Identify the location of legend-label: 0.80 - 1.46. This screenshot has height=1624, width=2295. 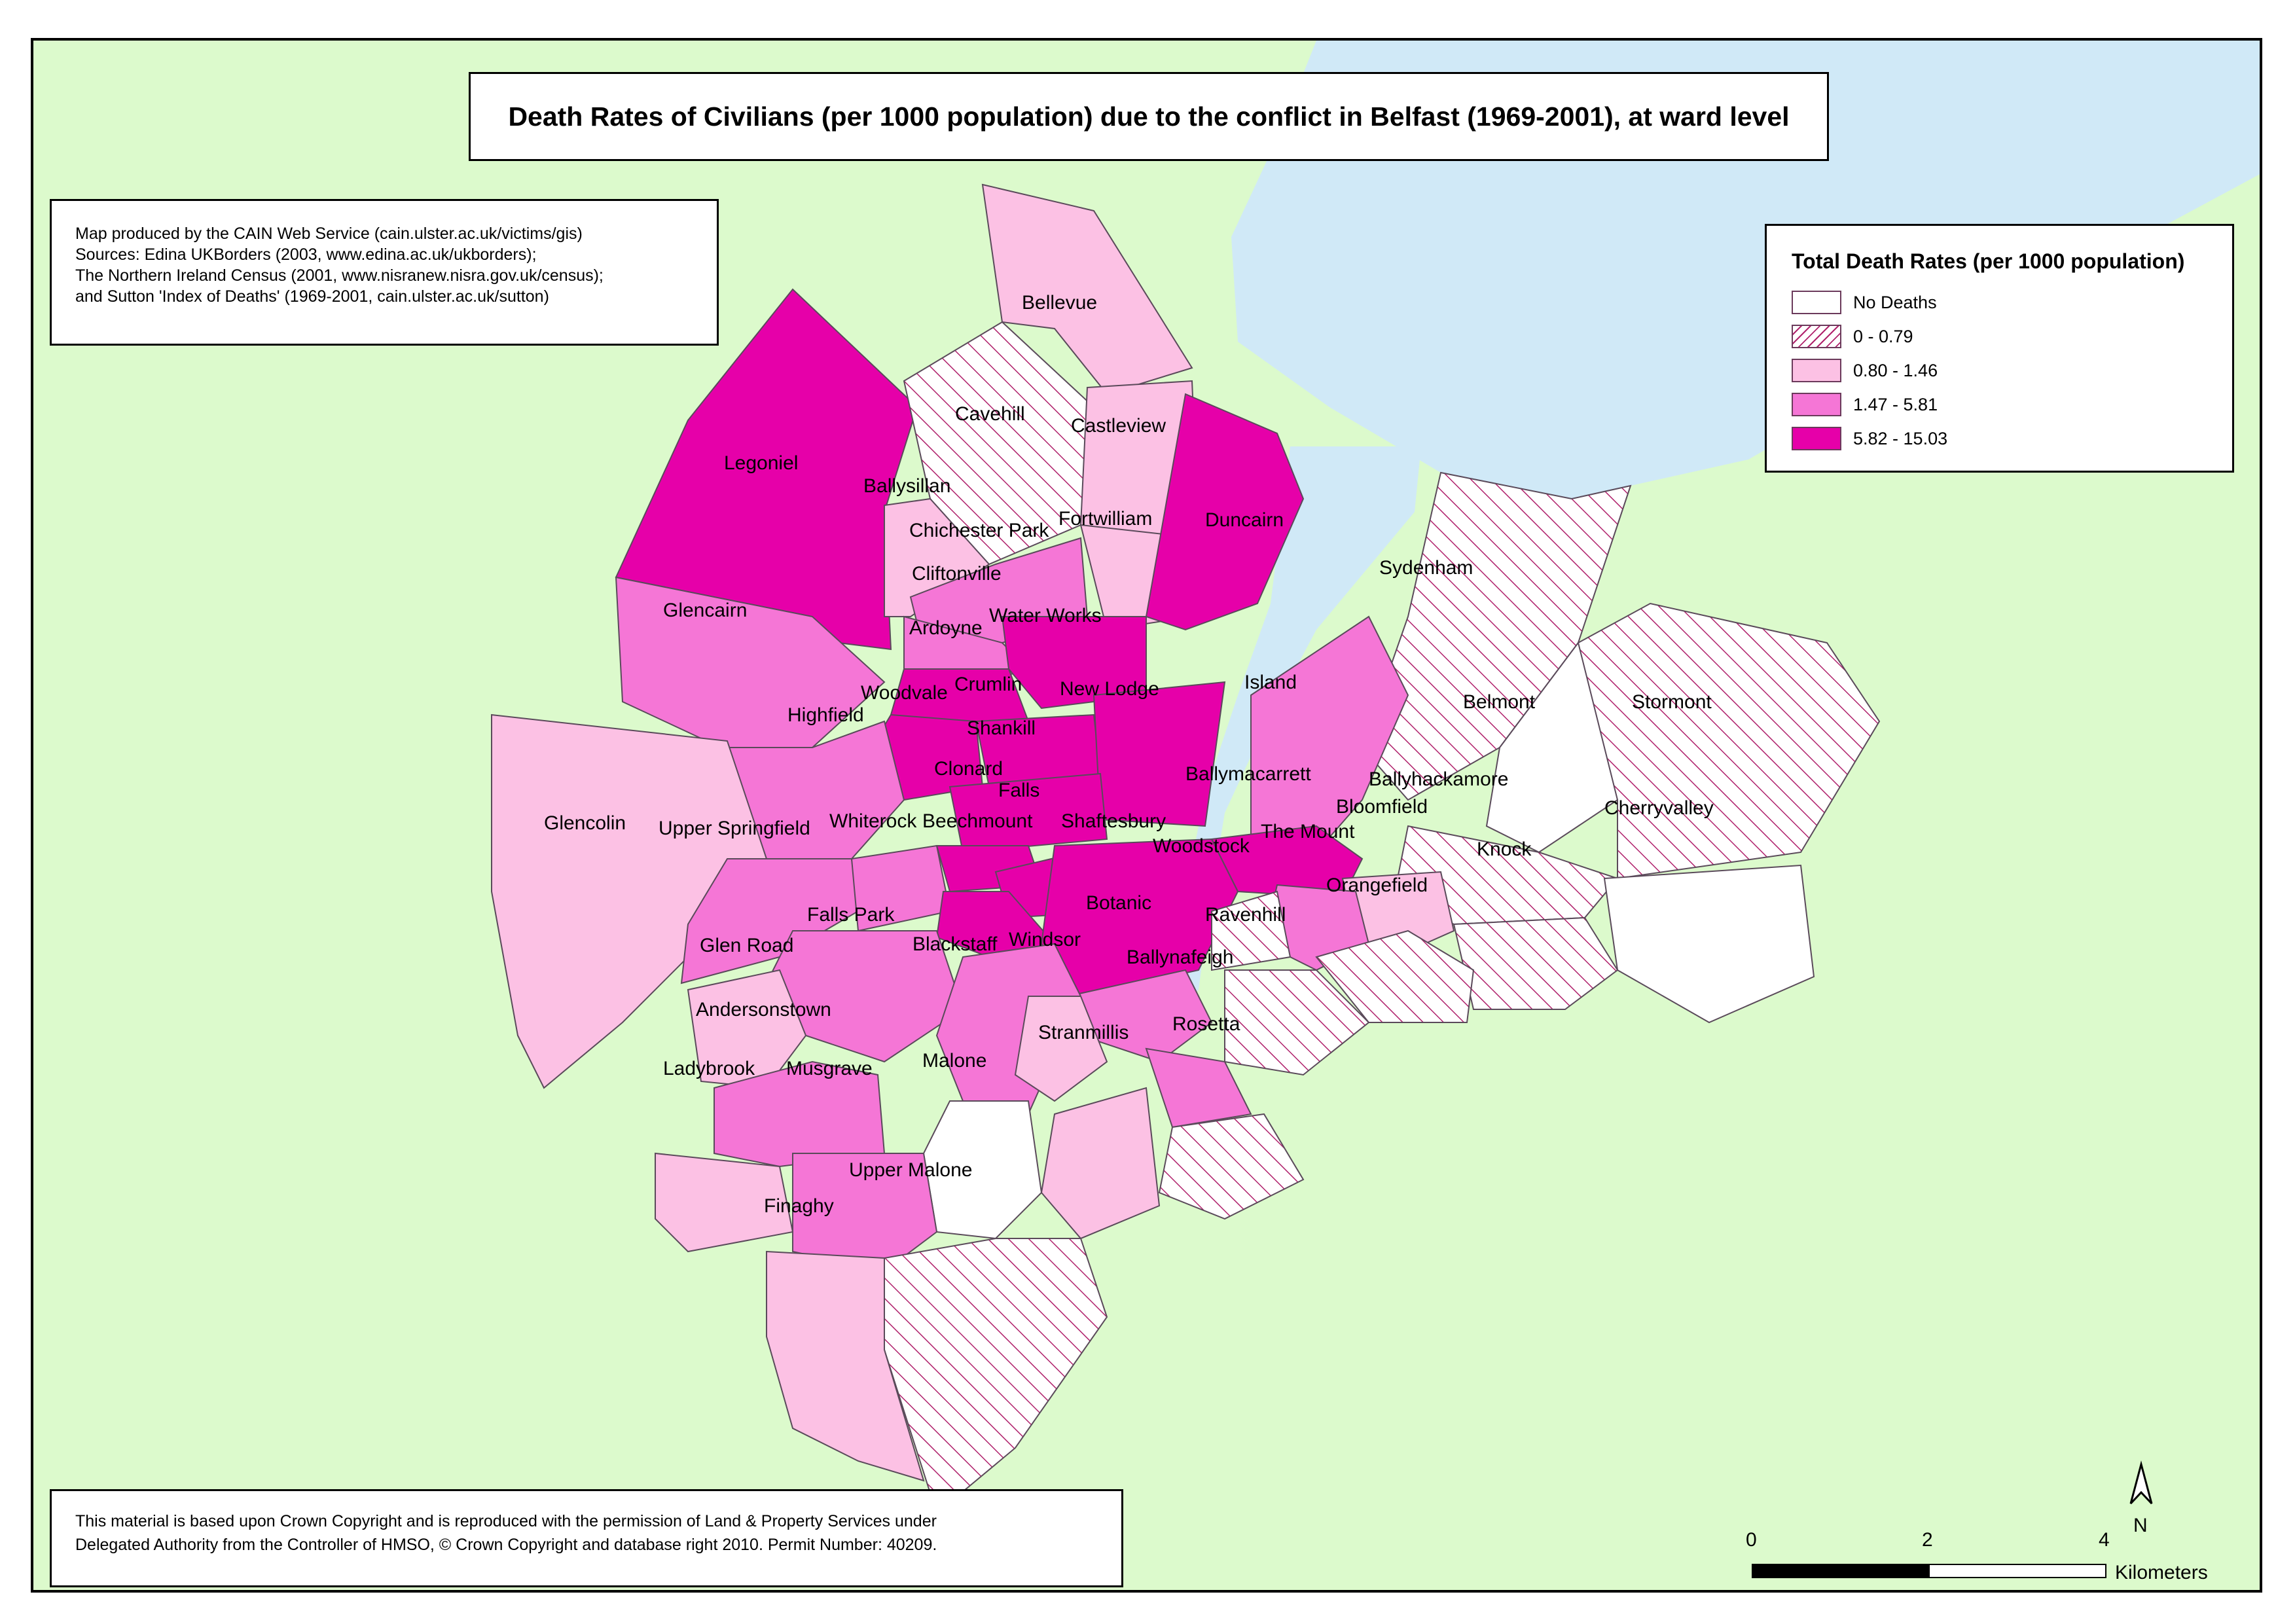
(1895, 370).